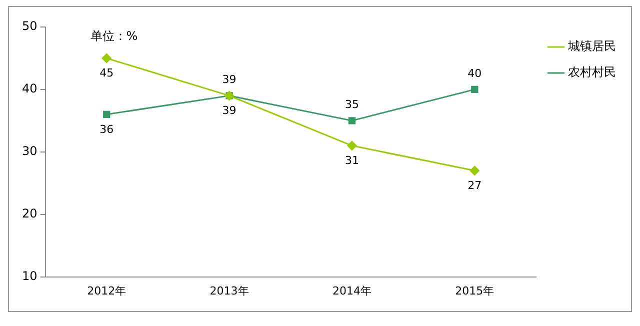 This screenshot has height=326, width=640. I want to click on data-label: 36, so click(107, 129).